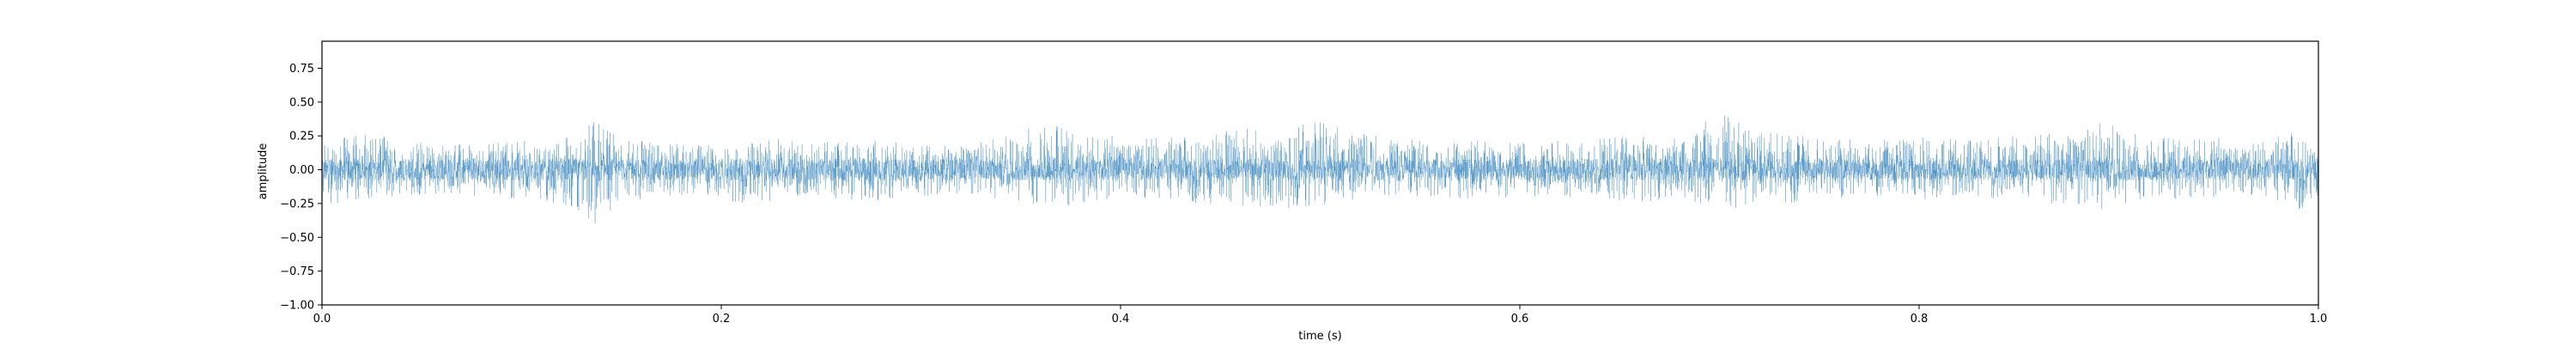  What do you see at coordinates (1520, 319) in the screenshot?
I see `x-tick-label: 0.6` at bounding box center [1520, 319].